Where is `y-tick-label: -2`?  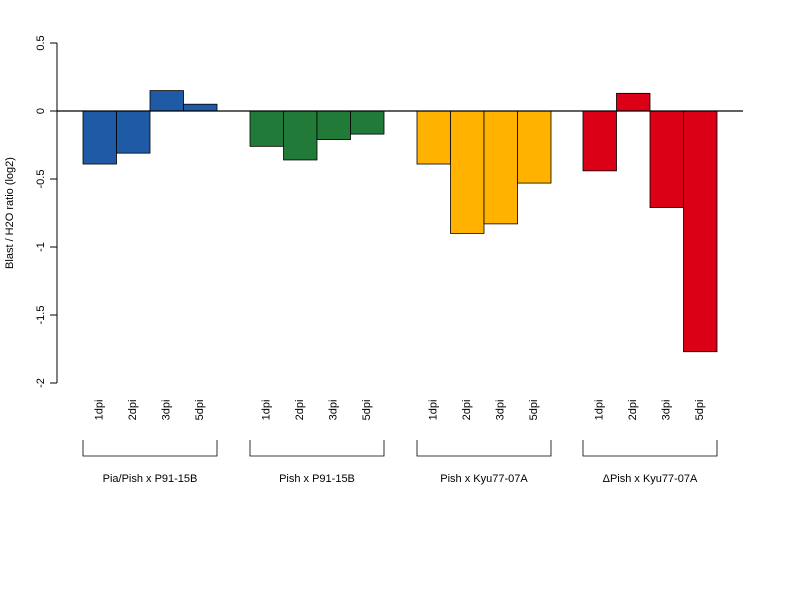 y-tick-label: -2 is located at coordinates (41, 383).